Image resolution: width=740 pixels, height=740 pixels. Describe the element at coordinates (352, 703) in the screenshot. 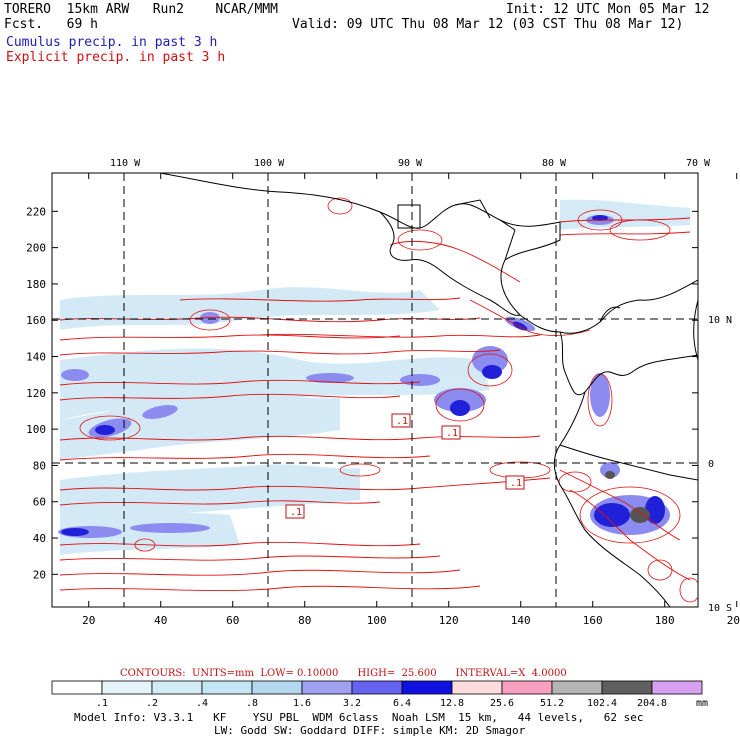

I see `colorbar-label: 3.2` at that location.